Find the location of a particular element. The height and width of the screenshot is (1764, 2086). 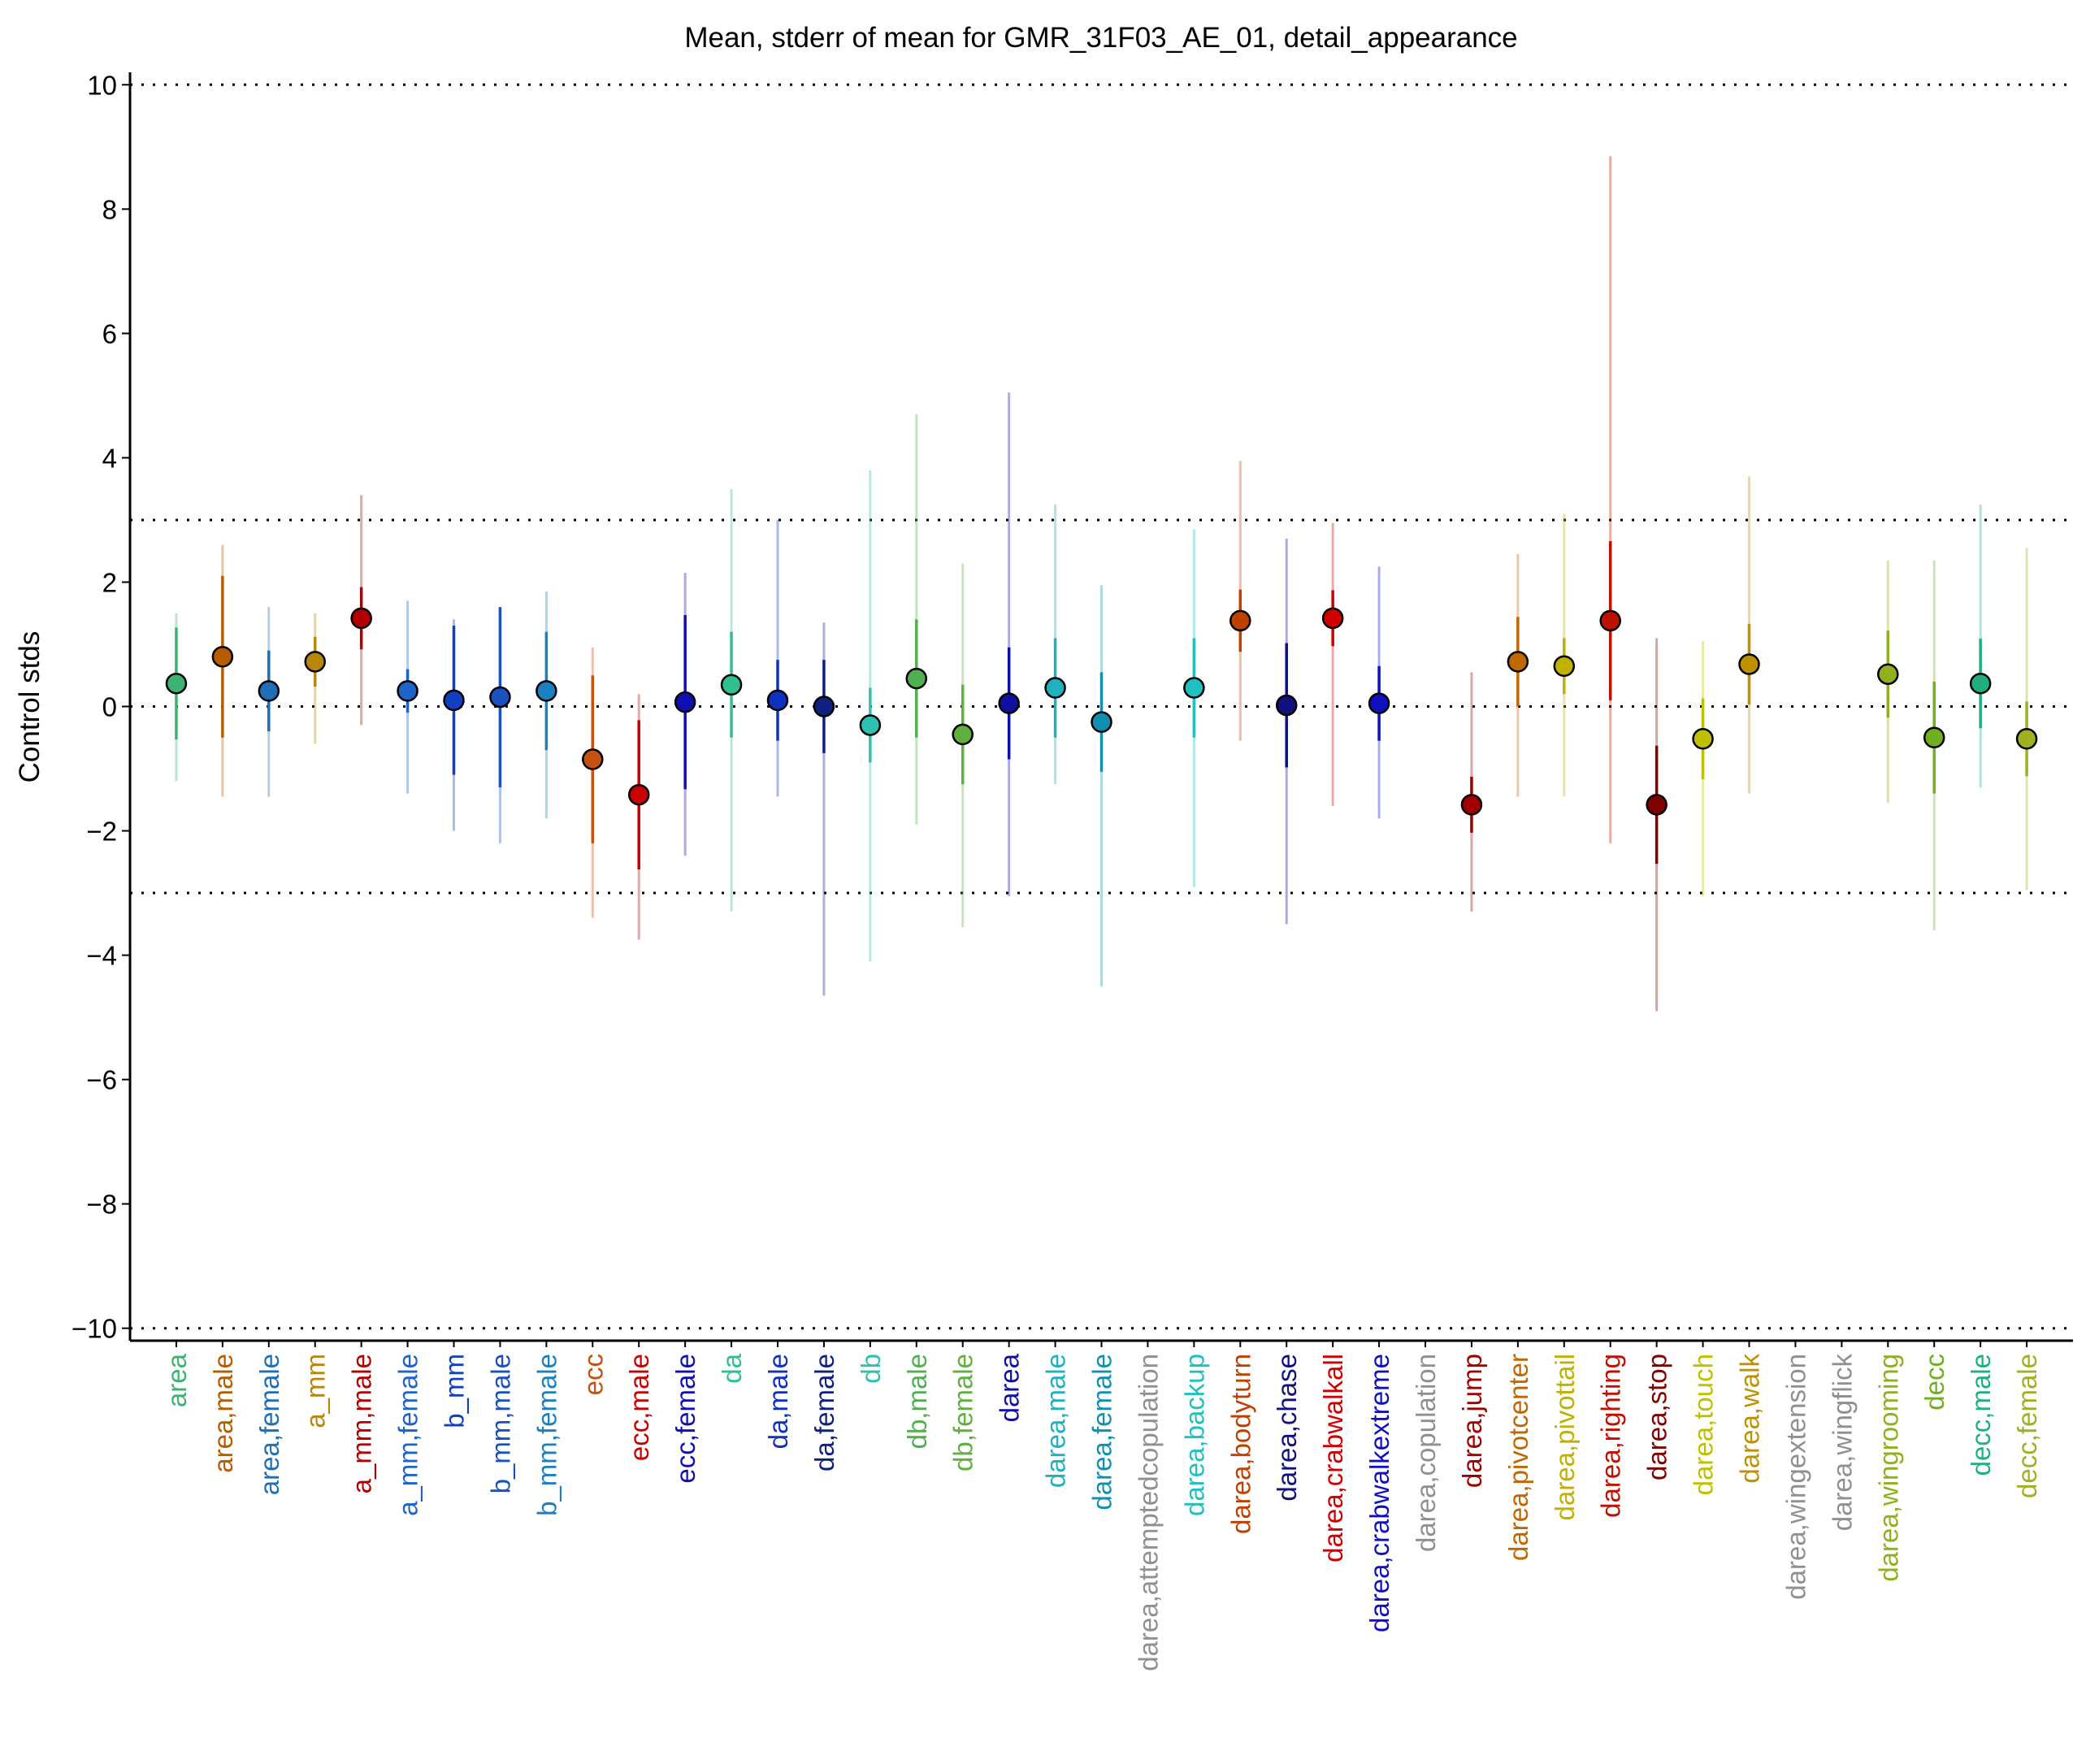

x-tick-label: decc,male is located at coordinates (1981, 1415).